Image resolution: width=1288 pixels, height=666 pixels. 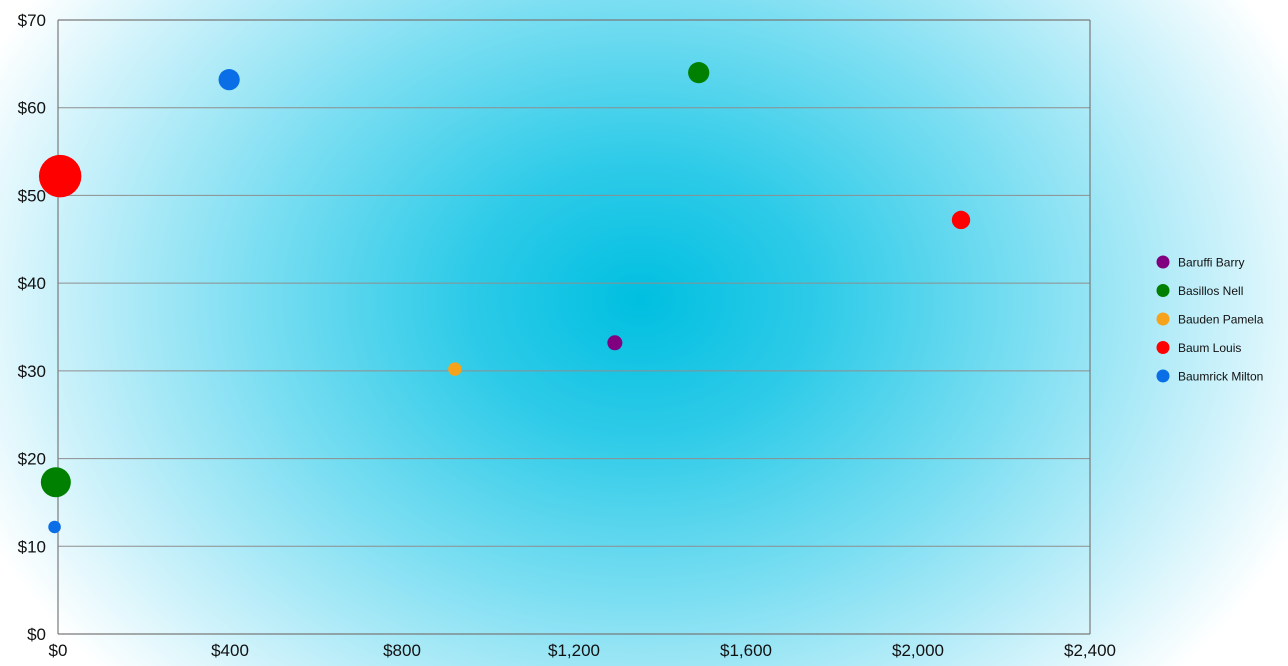 I want to click on y-tick-label: $70, so click(x=32, y=20).